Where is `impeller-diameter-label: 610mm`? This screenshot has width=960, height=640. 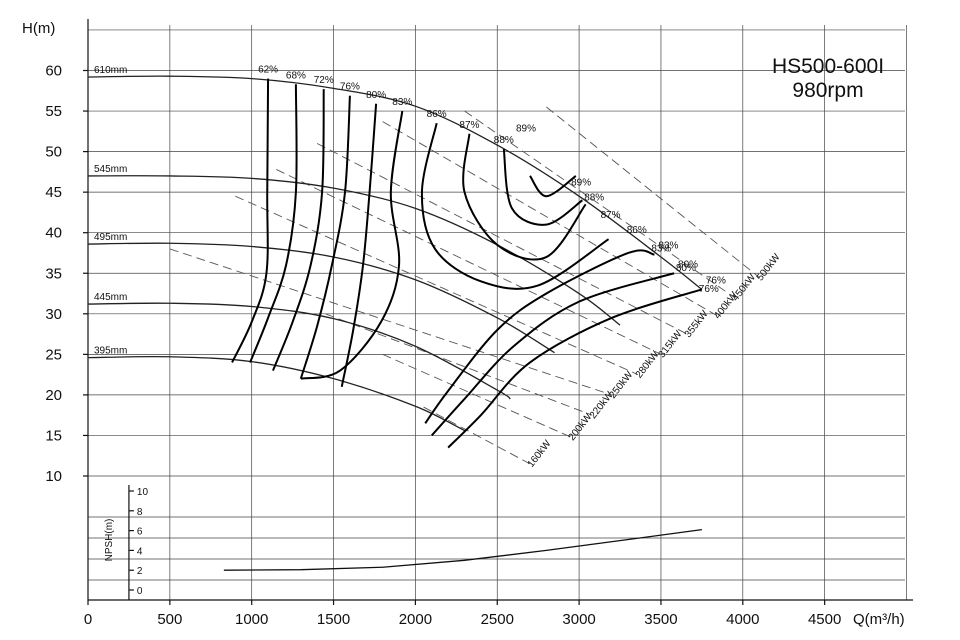
impeller-diameter-label: 610mm is located at coordinates (110, 70).